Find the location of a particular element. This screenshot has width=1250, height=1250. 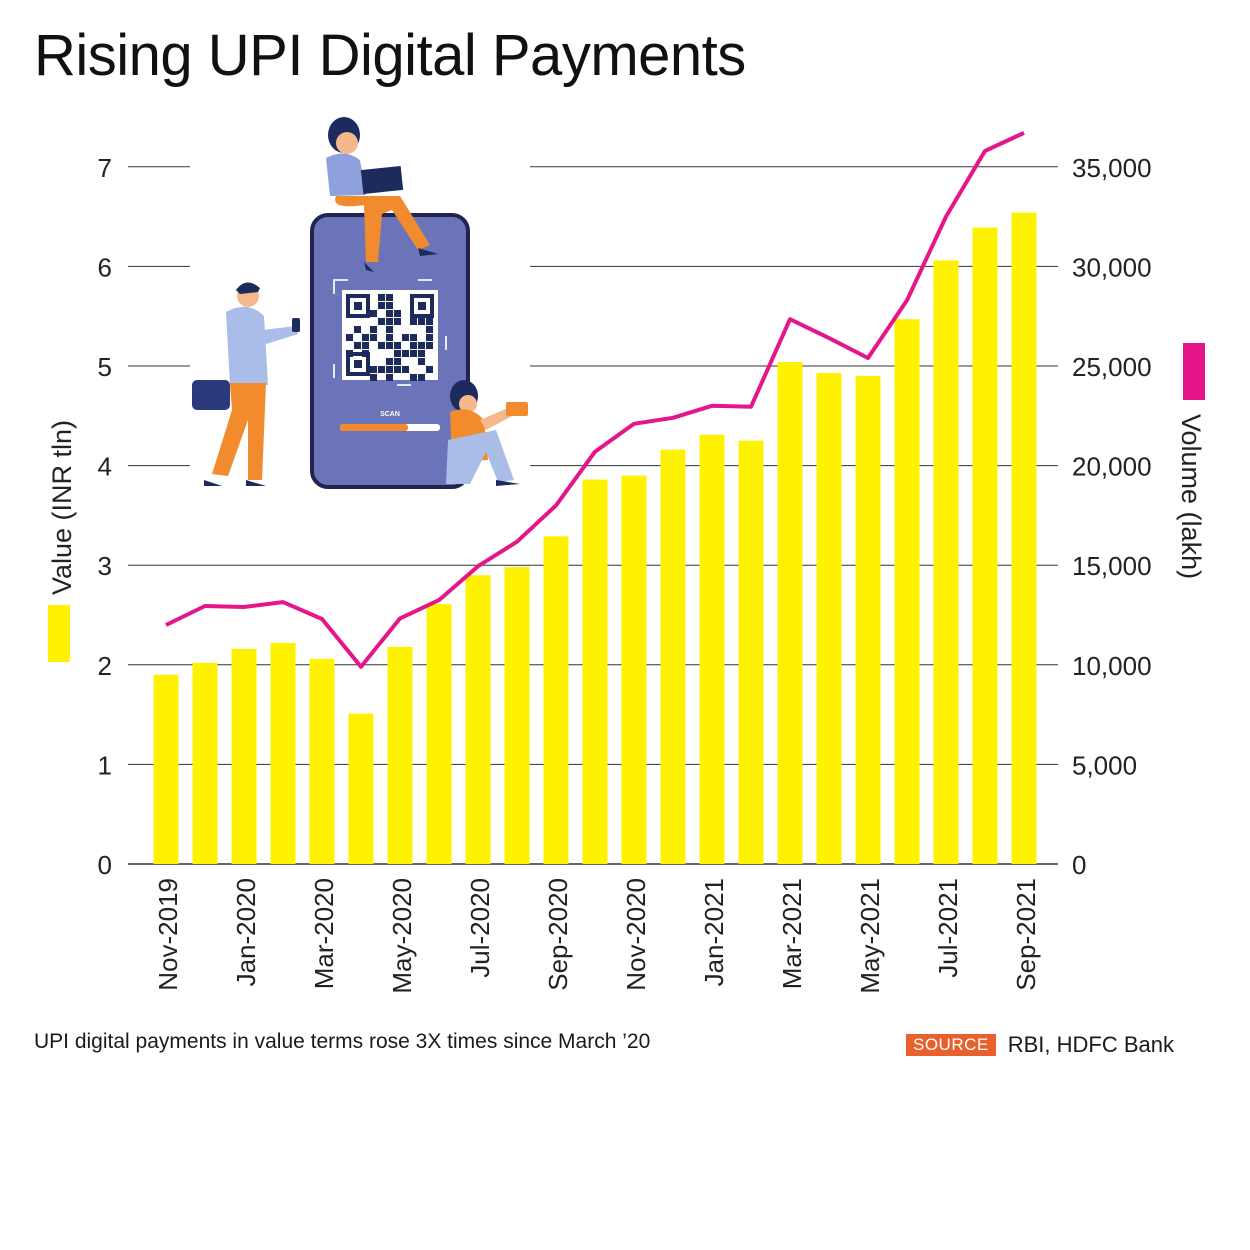

right-tick-label: 35,000 is located at coordinates (1112, 168).